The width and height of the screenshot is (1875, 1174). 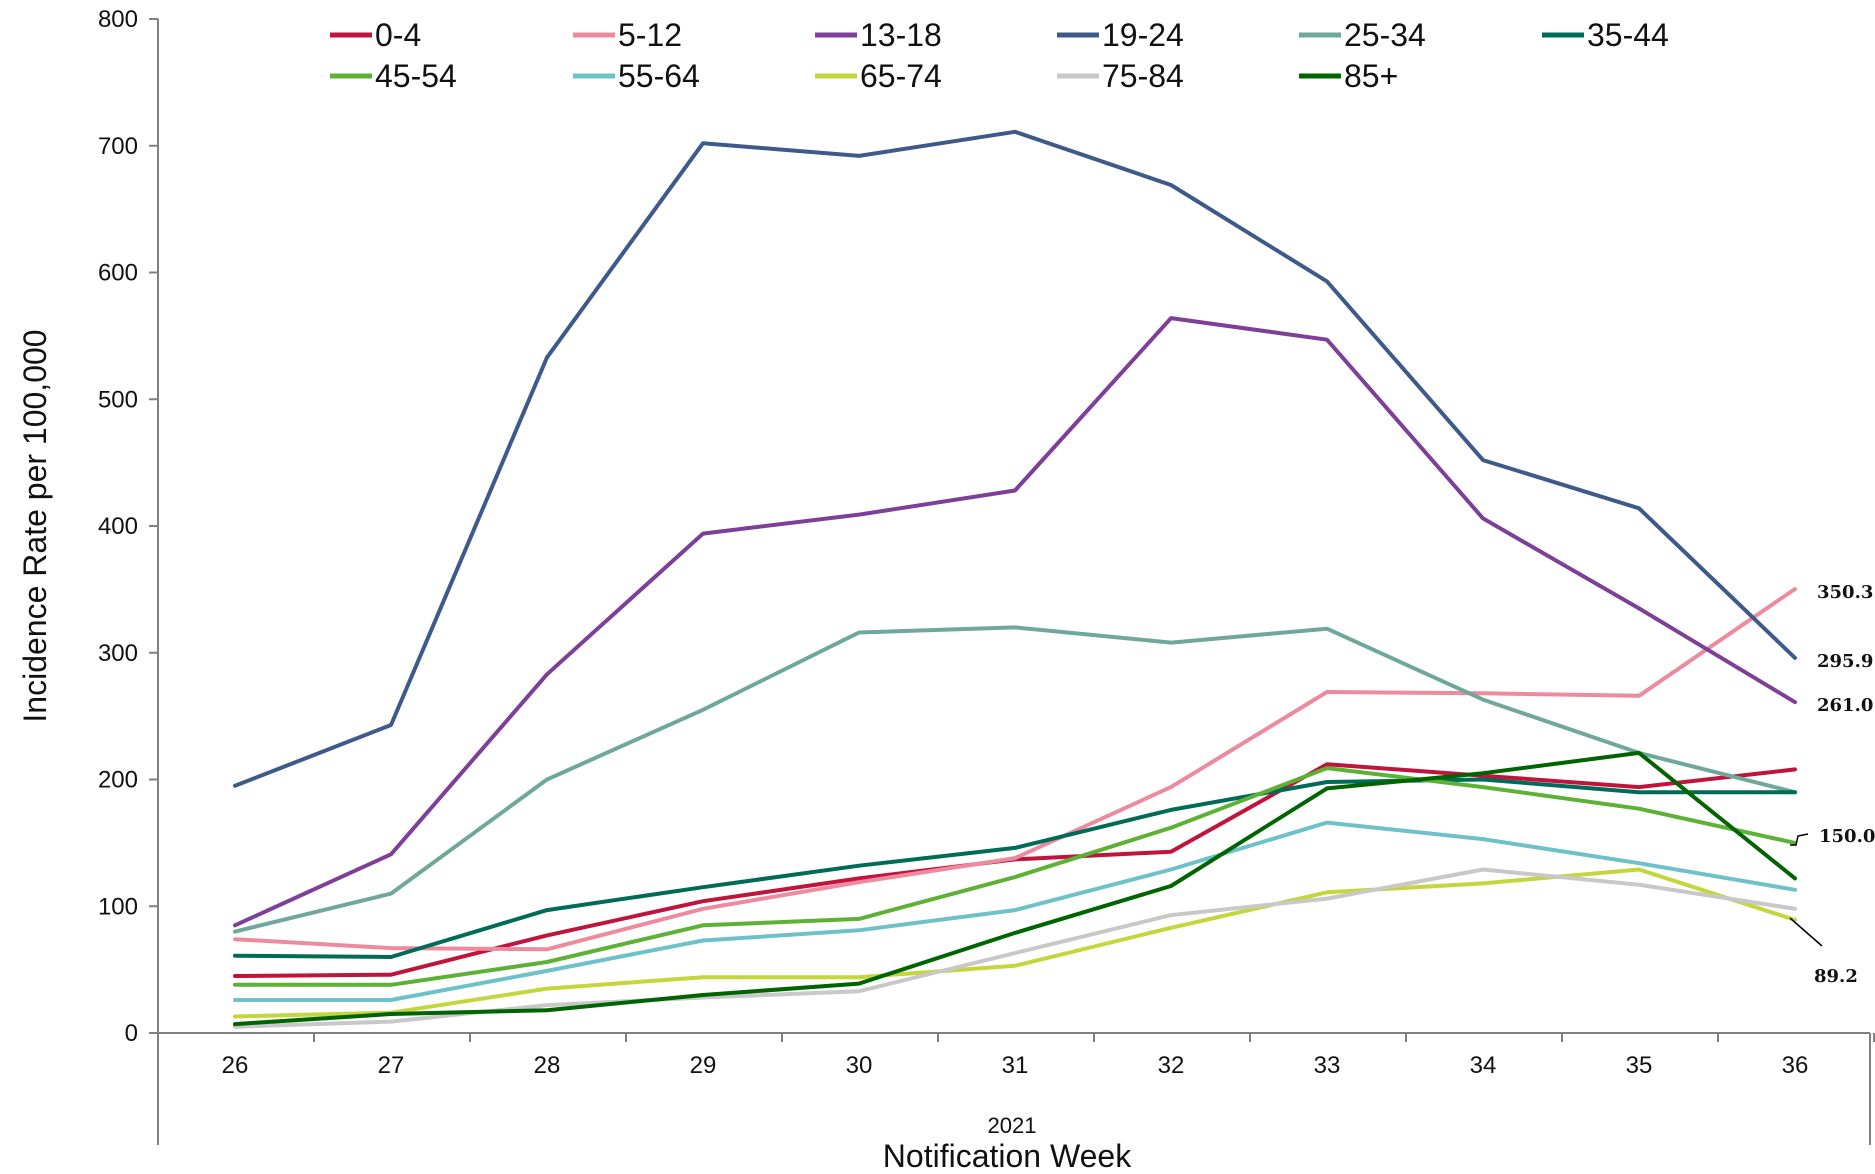 What do you see at coordinates (118, 526) in the screenshot?
I see `y-tick-label: 400` at bounding box center [118, 526].